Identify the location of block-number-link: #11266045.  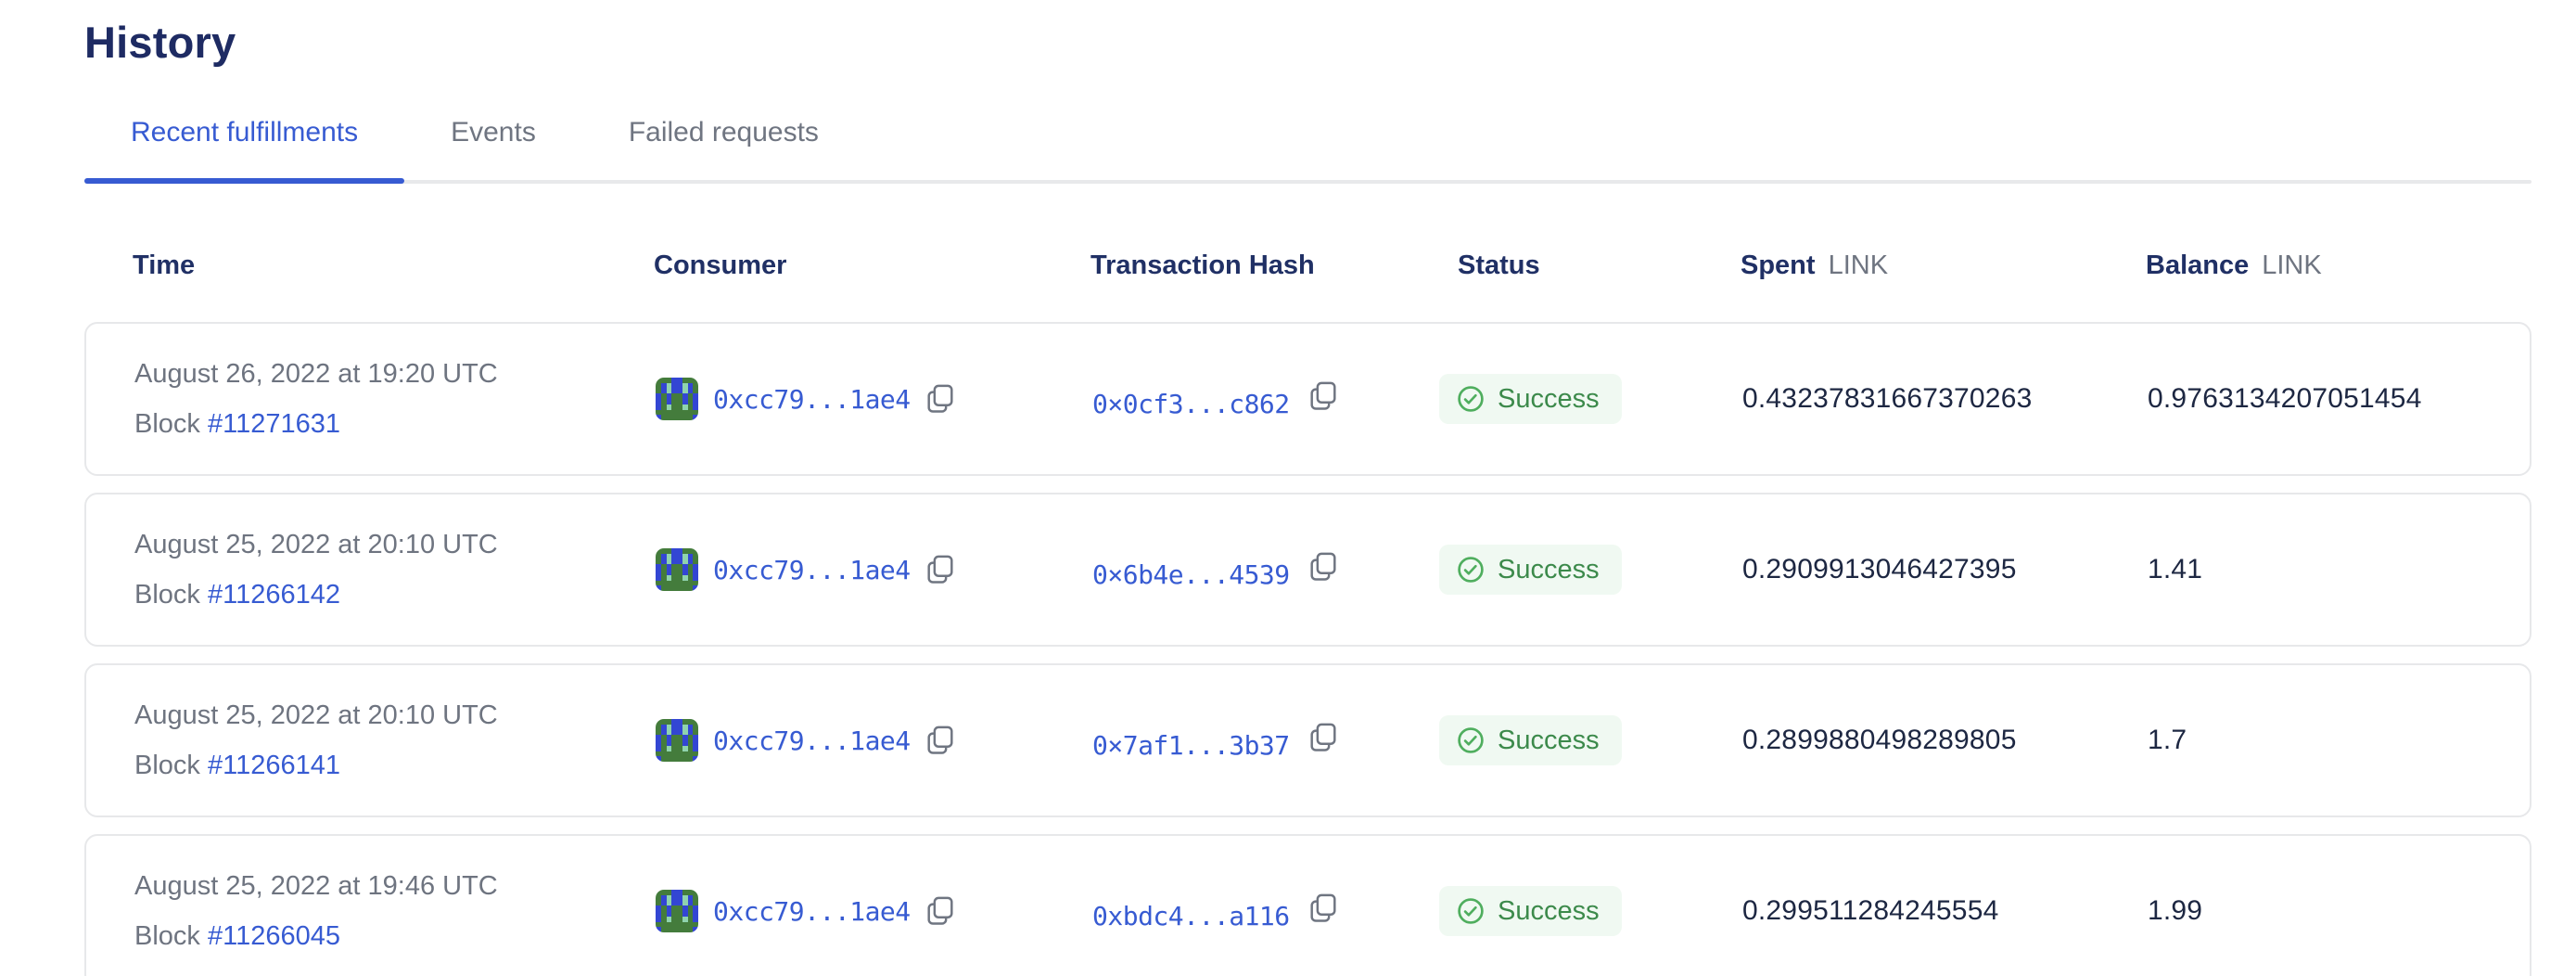
(273, 936).